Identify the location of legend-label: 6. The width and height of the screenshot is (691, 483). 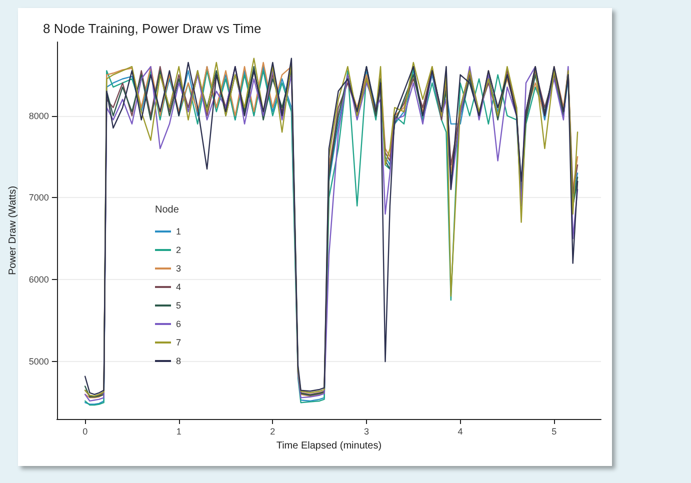
(179, 324).